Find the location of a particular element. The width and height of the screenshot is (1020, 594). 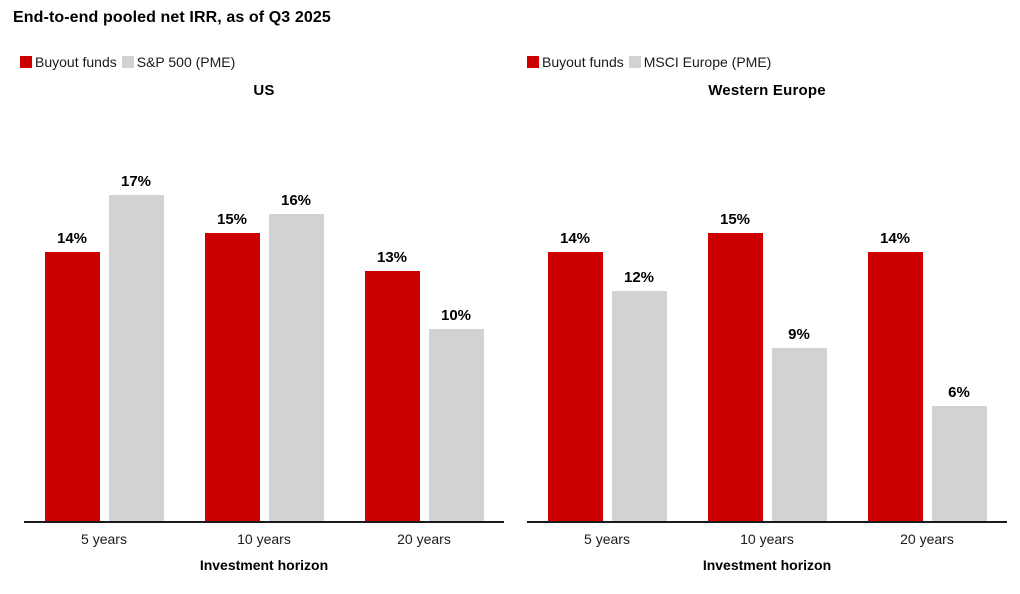

bar-s-p-500-pme-20-years is located at coordinates (456, 425).